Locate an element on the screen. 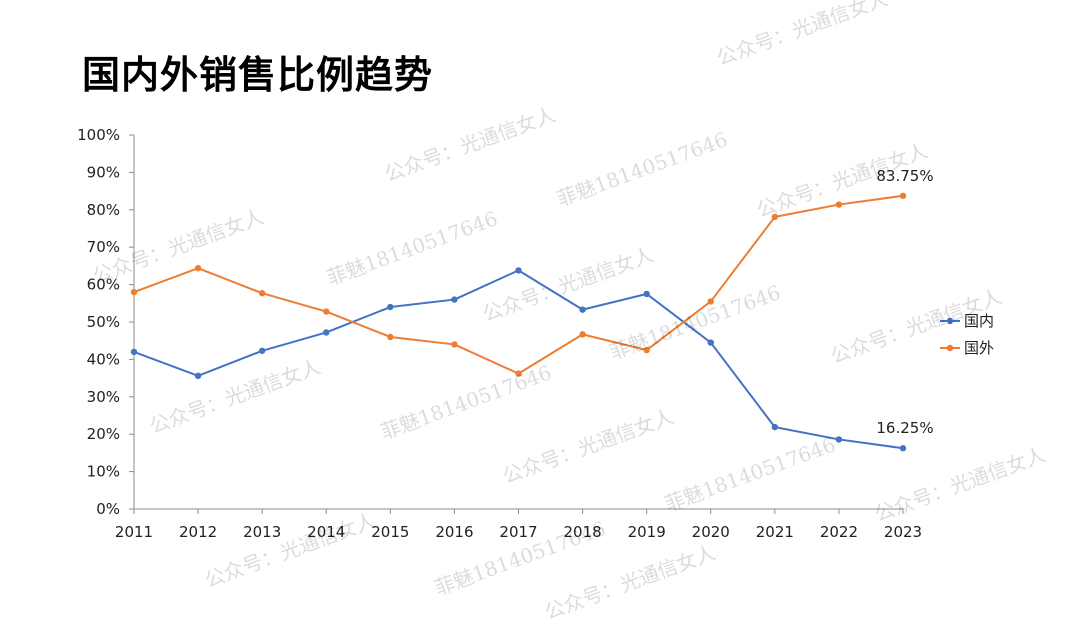 This screenshot has height=625, width=1080. y-tick-label: 60% is located at coordinates (103, 285).